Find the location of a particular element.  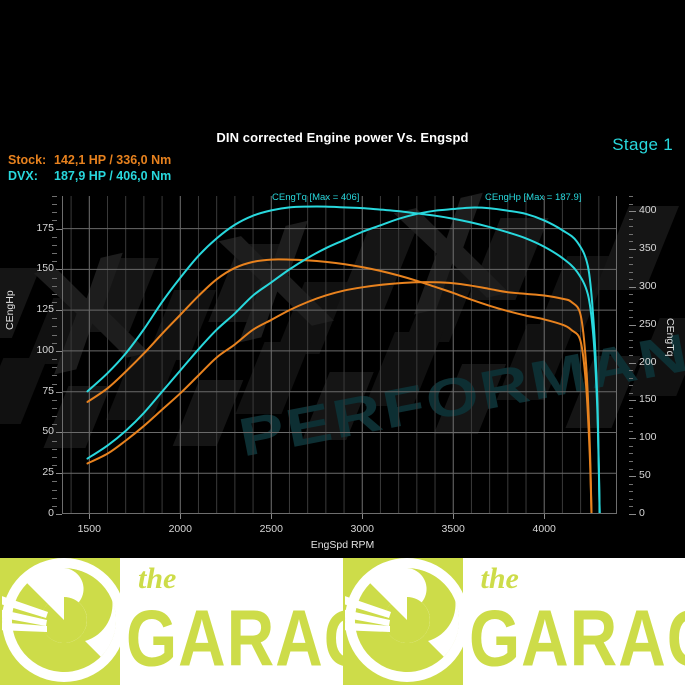

y-tick-label-left: 0 is located at coordinates (51, 513).